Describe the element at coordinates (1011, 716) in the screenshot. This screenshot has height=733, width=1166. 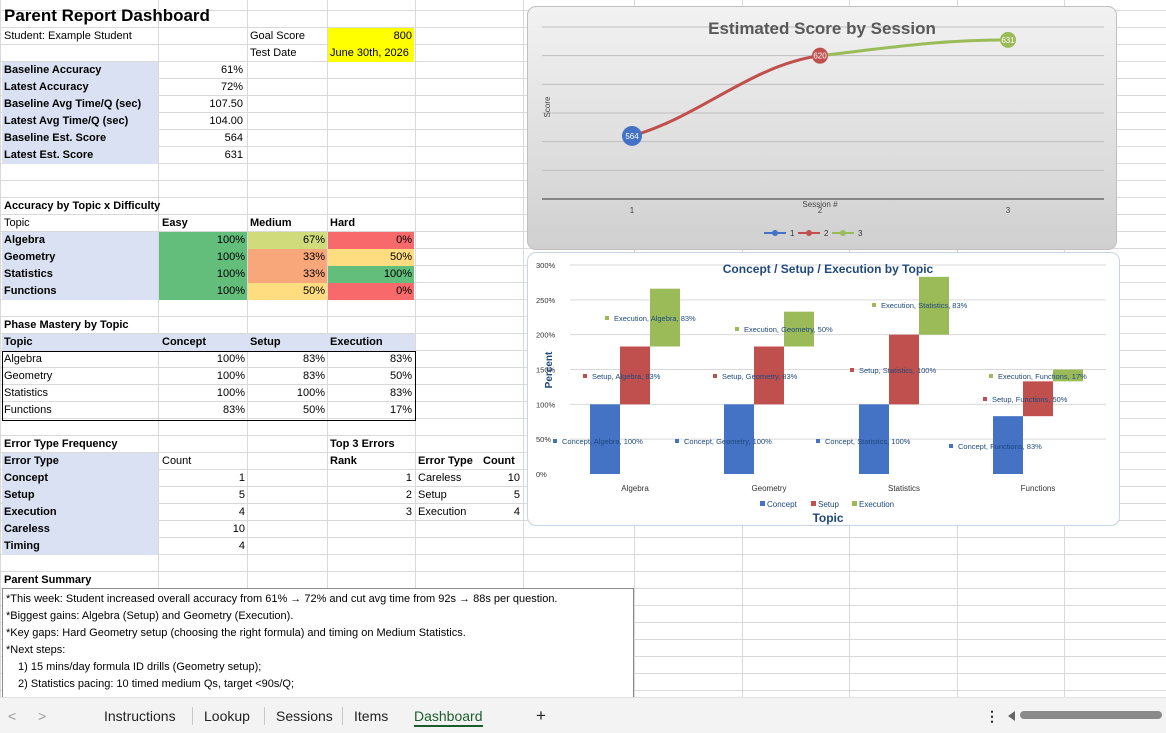
I see `scroll-left-icon` at that location.